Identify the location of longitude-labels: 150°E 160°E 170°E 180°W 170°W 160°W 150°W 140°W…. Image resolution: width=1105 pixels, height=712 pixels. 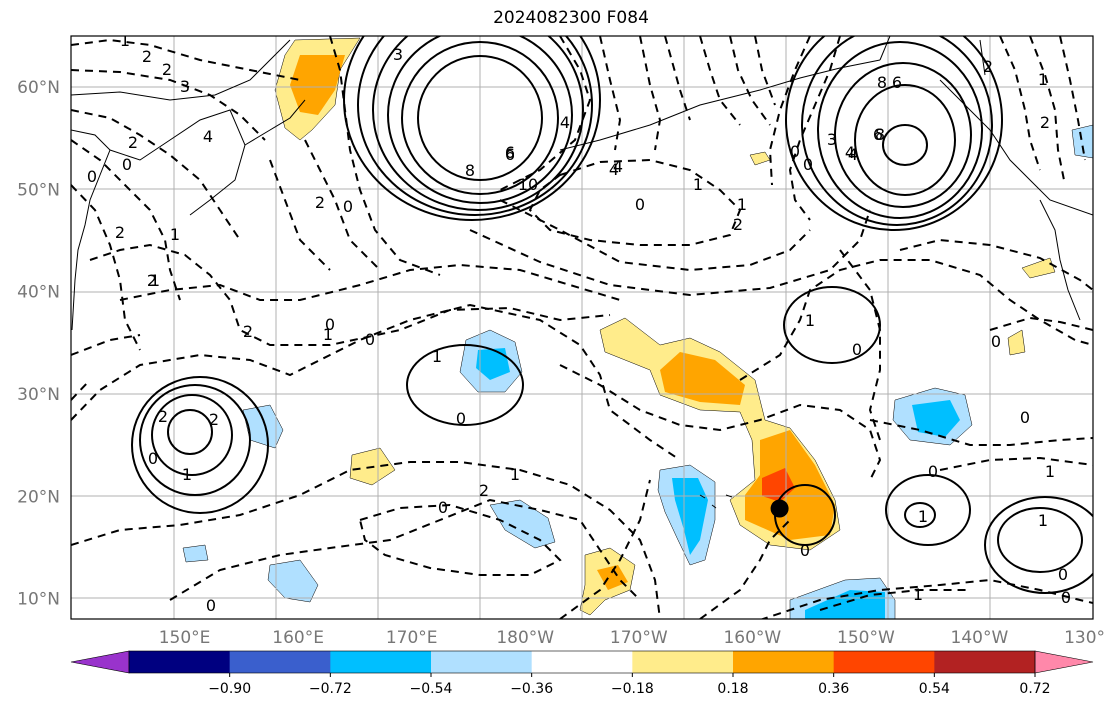
(632, 638).